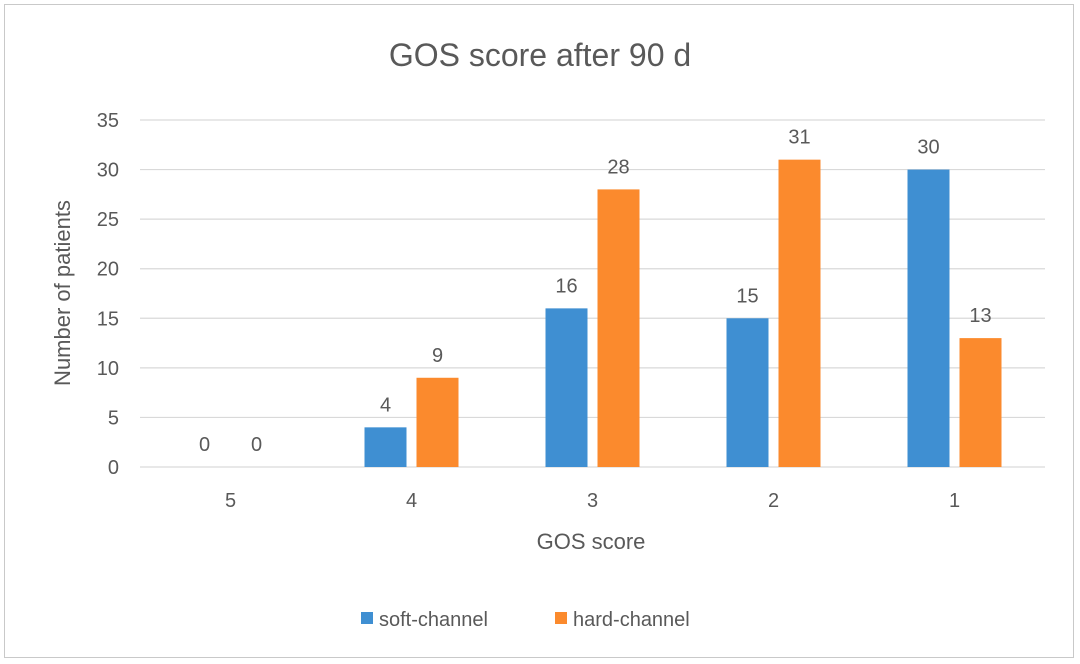 The image size is (1080, 664). Describe the element at coordinates (566, 286) in the screenshot. I see `data-label: 16` at that location.